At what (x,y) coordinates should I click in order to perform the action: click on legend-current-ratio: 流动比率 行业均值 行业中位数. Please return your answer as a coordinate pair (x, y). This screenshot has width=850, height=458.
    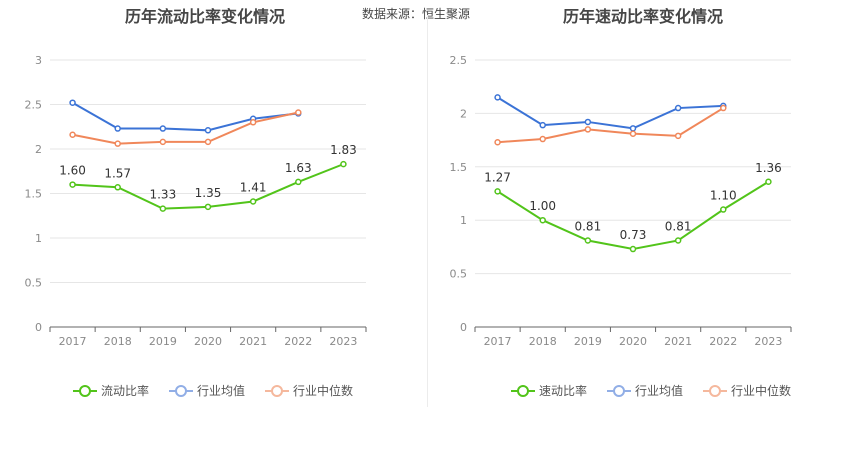
    Looking at the image, I should click on (213, 390).